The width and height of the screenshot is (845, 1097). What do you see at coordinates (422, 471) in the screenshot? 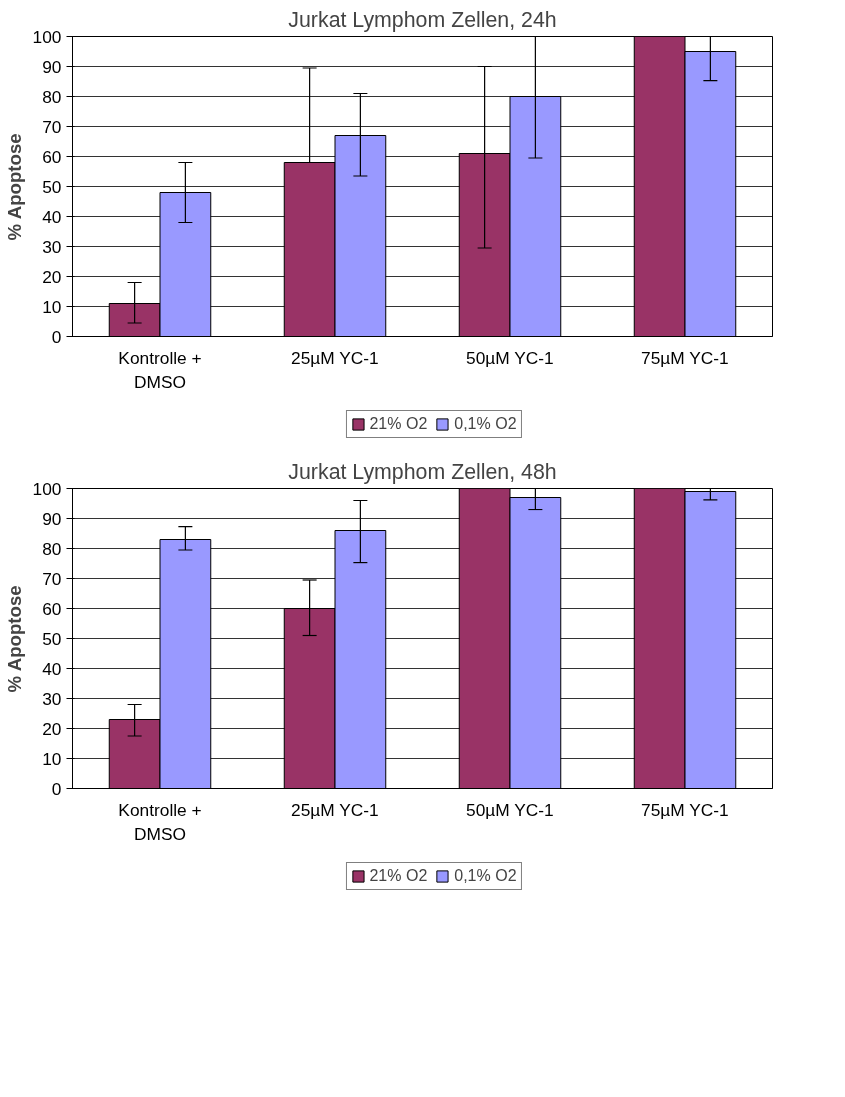
I see `chart-title: Jurkat Lymphom Zellen, 48h` at bounding box center [422, 471].